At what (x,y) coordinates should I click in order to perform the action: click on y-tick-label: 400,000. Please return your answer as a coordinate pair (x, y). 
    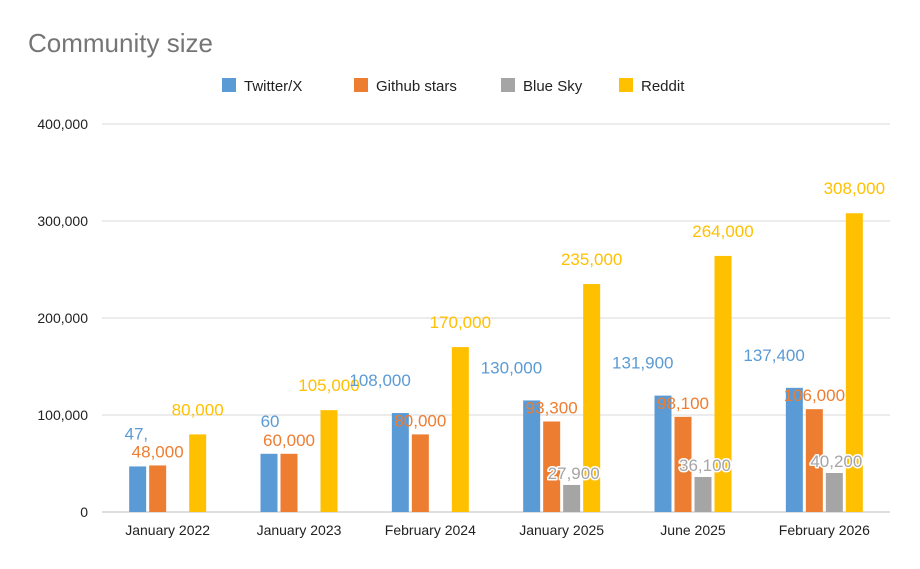
    Looking at the image, I should click on (62, 124).